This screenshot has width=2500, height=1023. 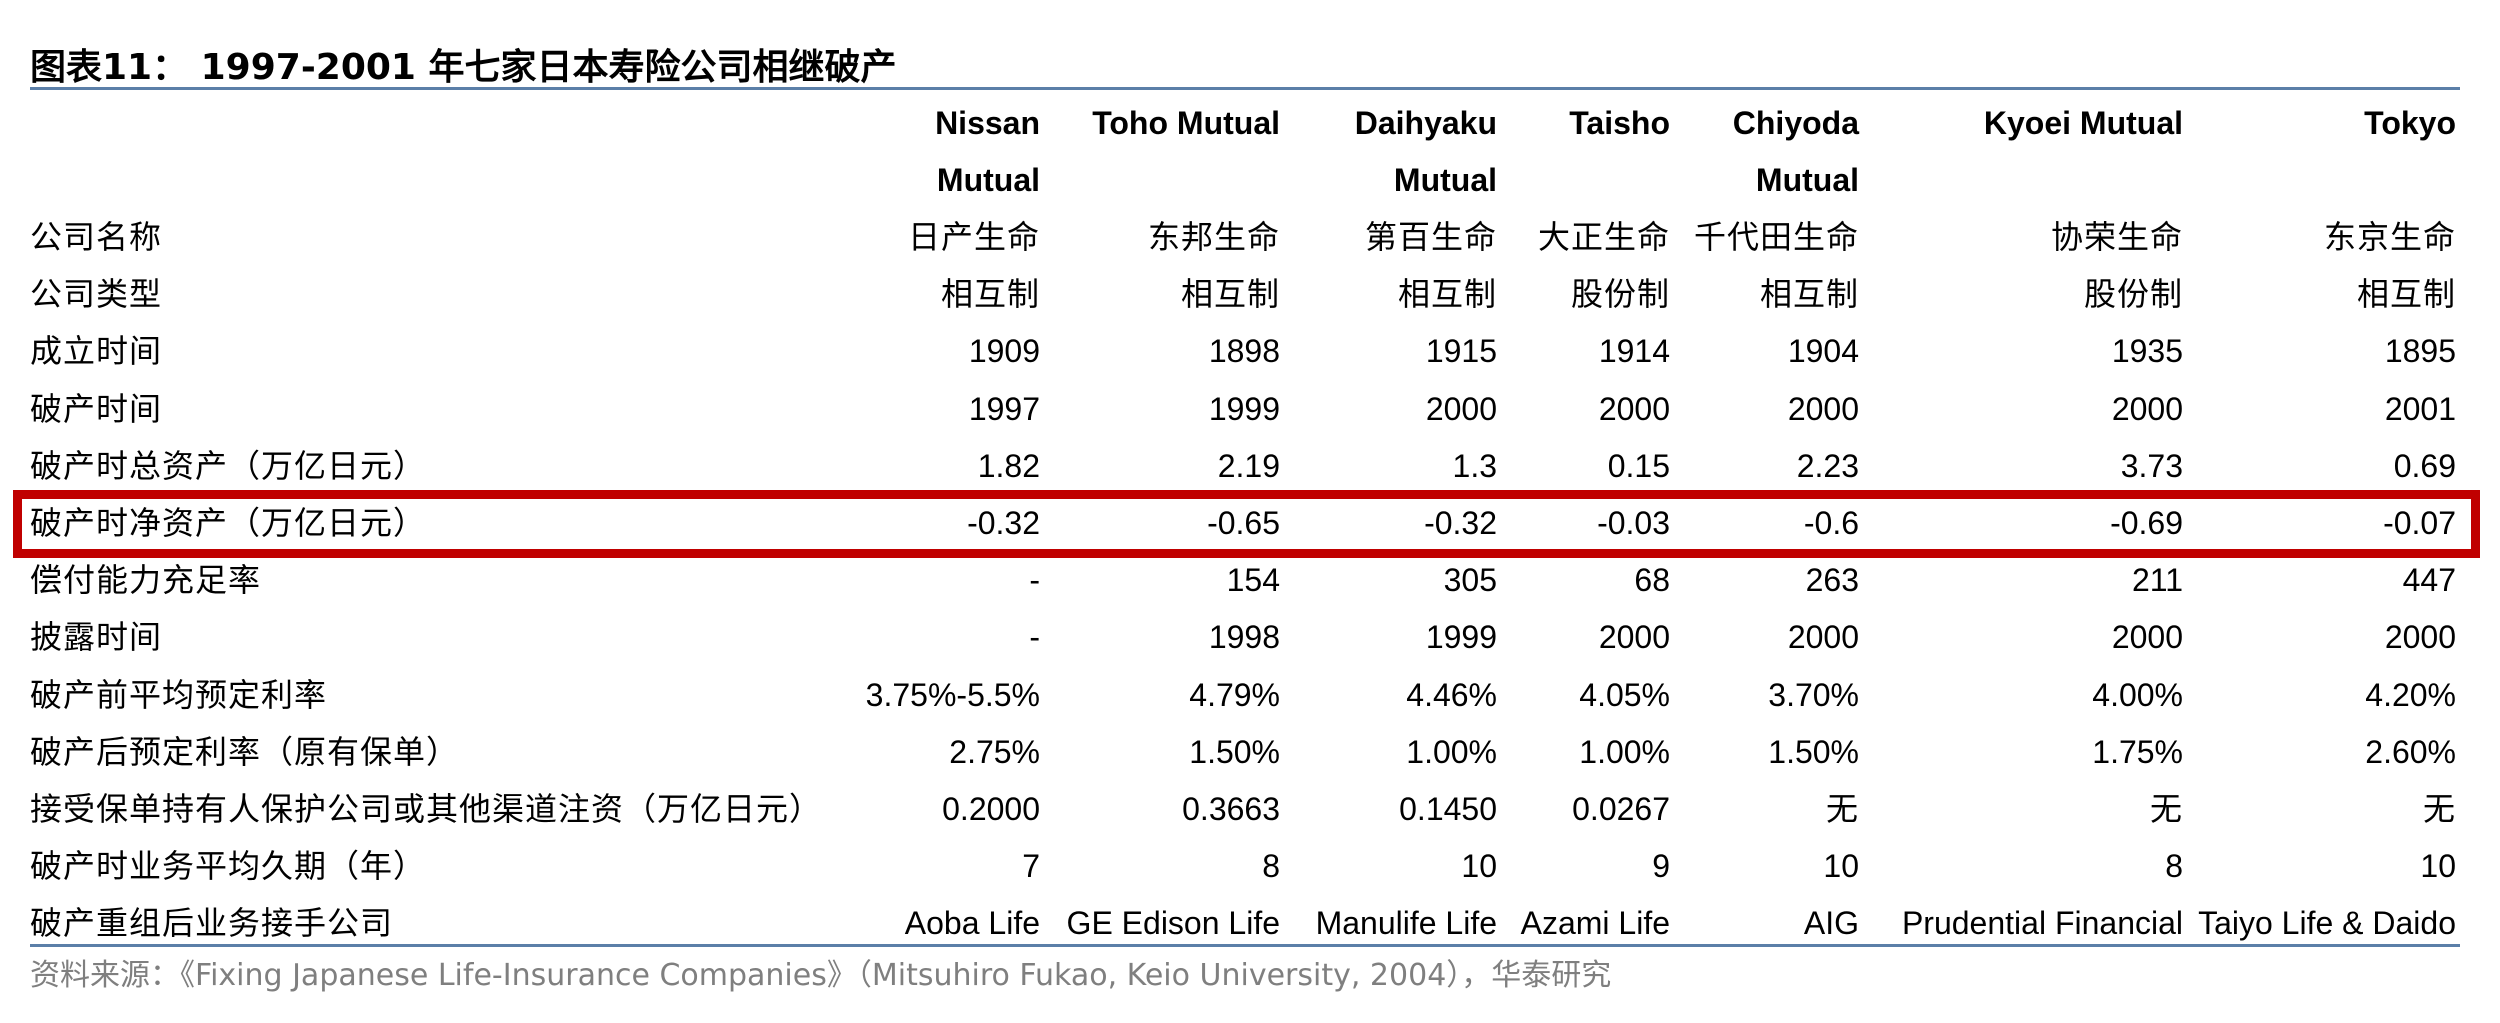 I want to click on table-cell: 1914, so click(x=1634, y=351).